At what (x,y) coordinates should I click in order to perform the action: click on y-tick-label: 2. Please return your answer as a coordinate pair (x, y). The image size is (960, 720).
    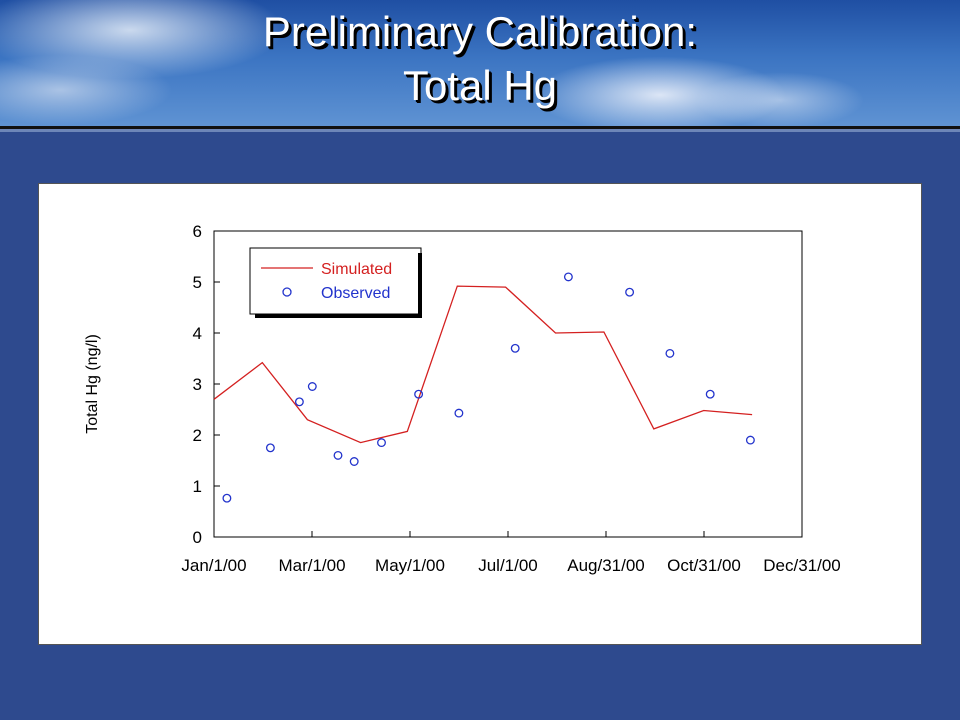
    Looking at the image, I should click on (197, 435).